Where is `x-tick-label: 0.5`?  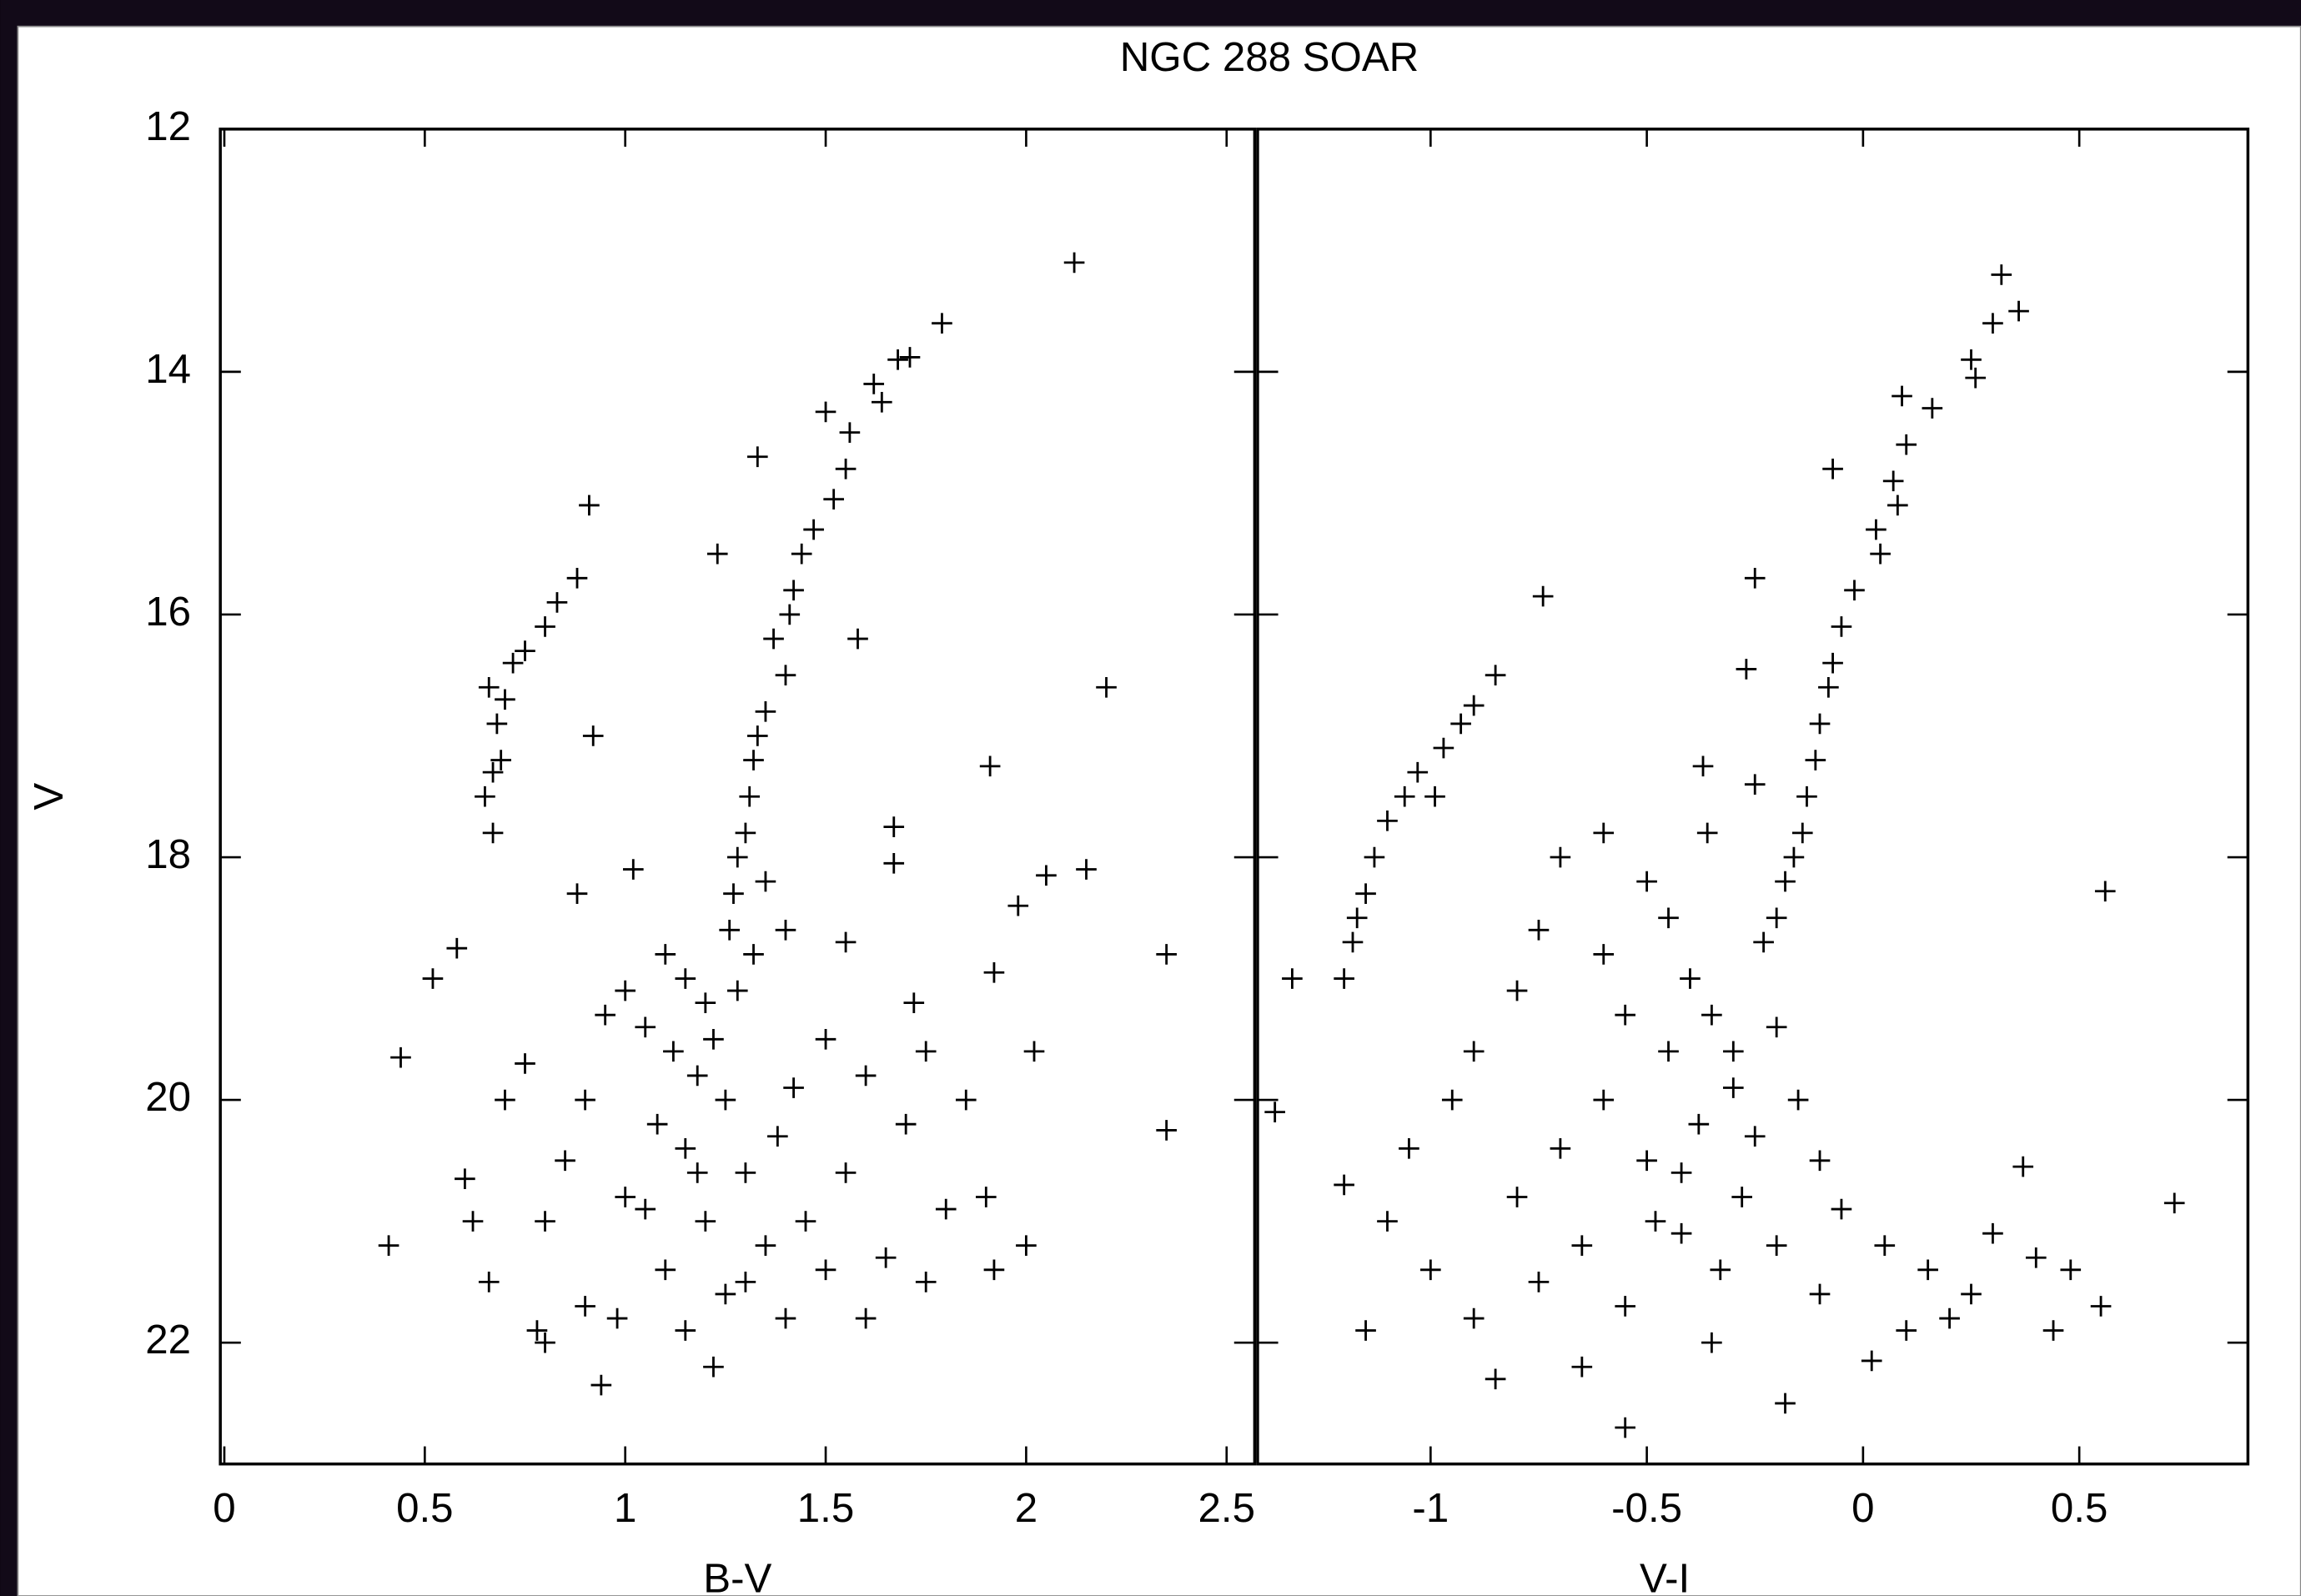
x-tick-label: 0.5 is located at coordinates (424, 1508).